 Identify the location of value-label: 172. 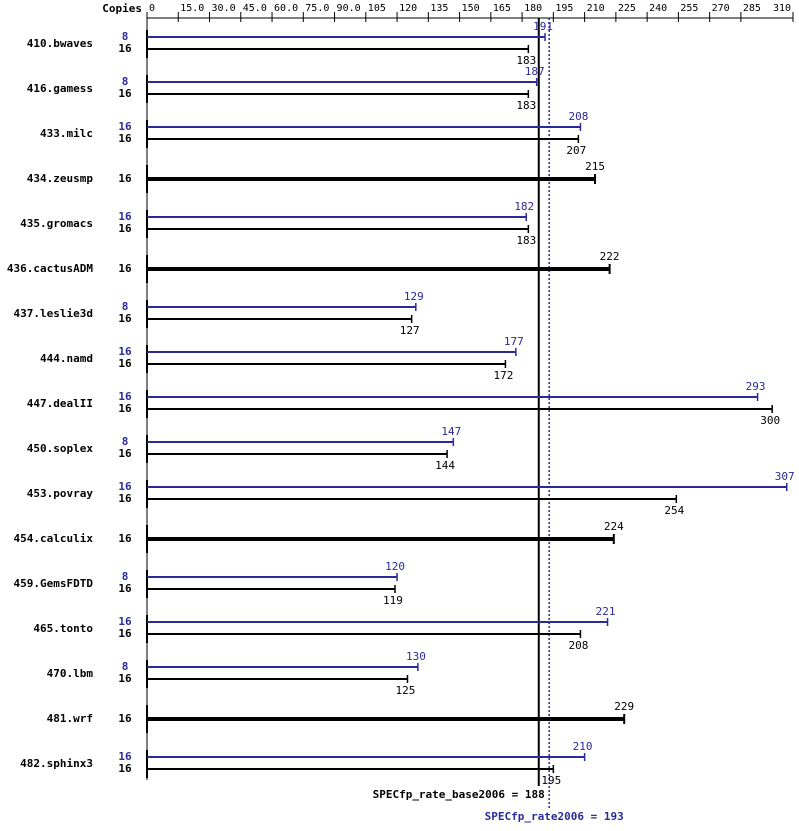
(503, 375).